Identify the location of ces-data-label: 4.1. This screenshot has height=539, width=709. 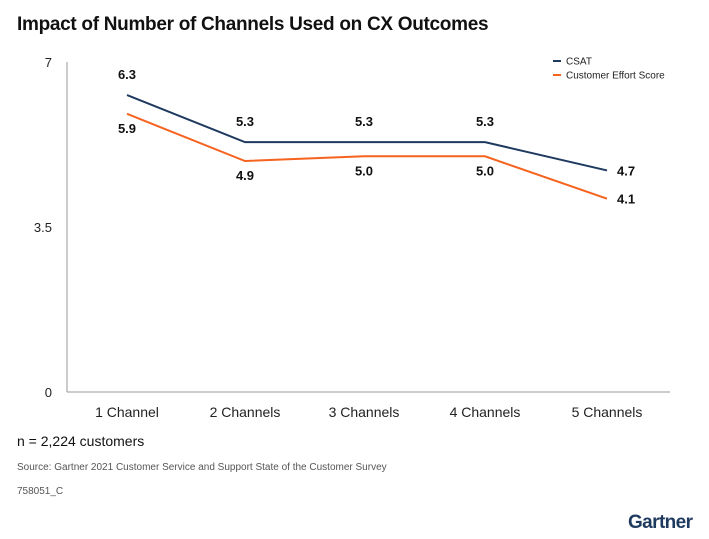
(626, 199).